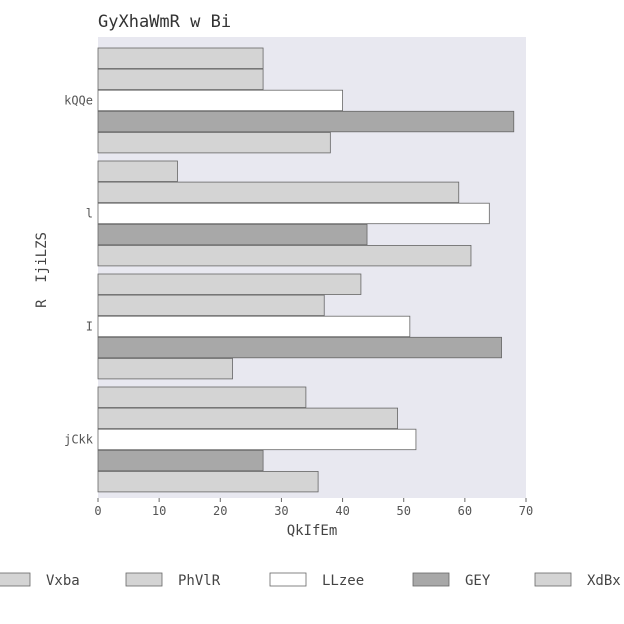 This screenshot has width=624, height=624. I want to click on y-tick-label: jCkk, so click(79, 439).